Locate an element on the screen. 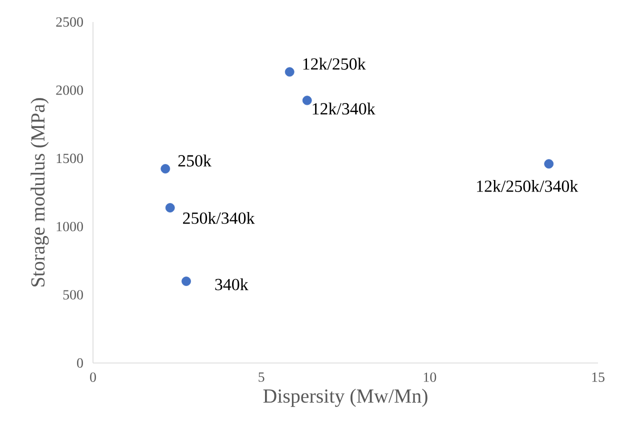 This screenshot has width=630, height=430. annotation: 250k/340k is located at coordinates (219, 218).